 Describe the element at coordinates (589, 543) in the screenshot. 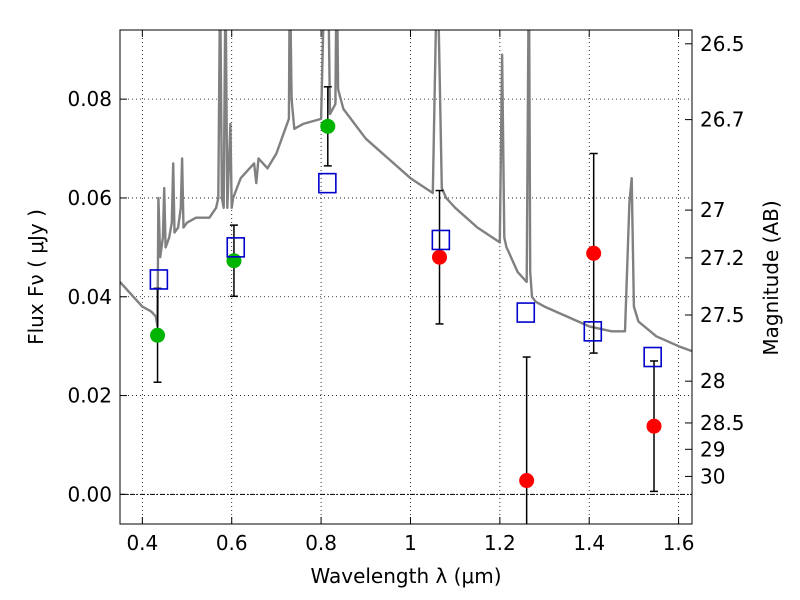

I see `x-tick-label: 1.4` at that location.